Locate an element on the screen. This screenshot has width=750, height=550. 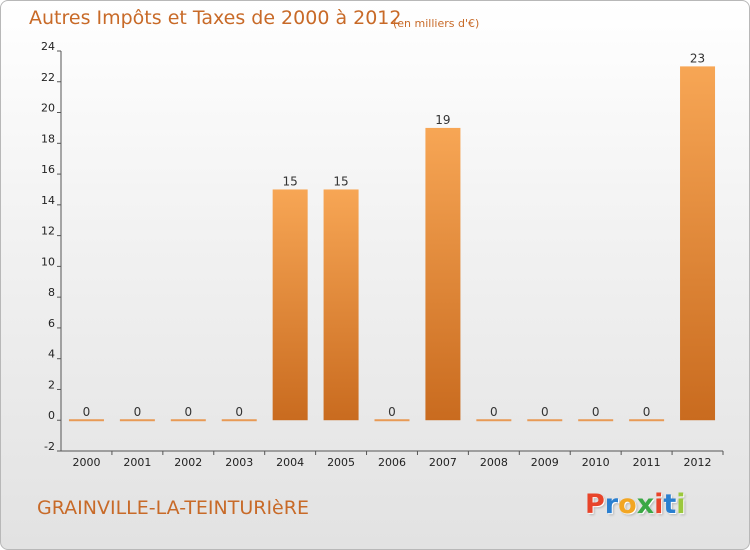
y-tick-label: 16 is located at coordinates (48, 169).